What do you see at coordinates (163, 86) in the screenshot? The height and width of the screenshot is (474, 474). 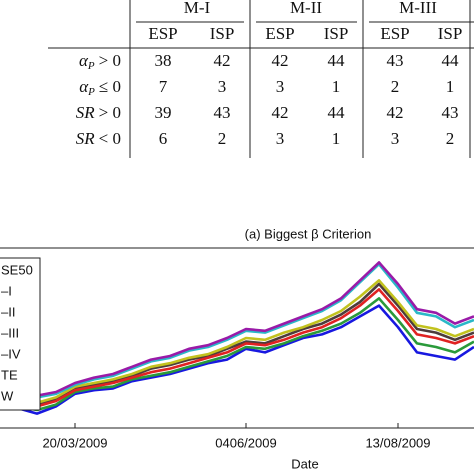 I see `cell: 7` at bounding box center [163, 86].